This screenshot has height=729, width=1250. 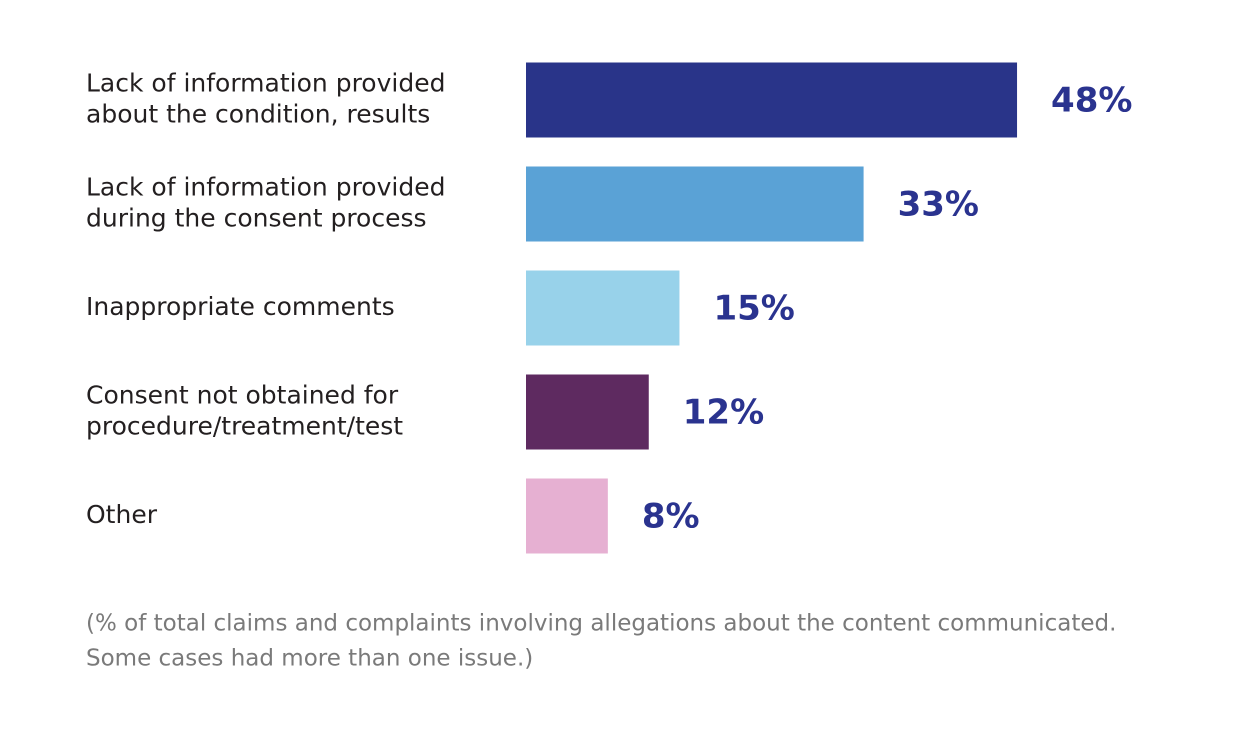 I want to click on footnote: Some cases had more than one issue.), so click(x=309, y=659).